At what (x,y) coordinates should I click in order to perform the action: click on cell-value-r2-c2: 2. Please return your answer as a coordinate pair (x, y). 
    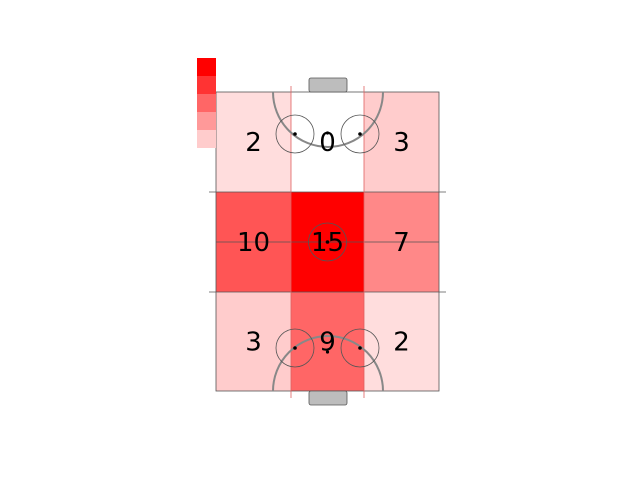
    Looking at the image, I should click on (401, 343).